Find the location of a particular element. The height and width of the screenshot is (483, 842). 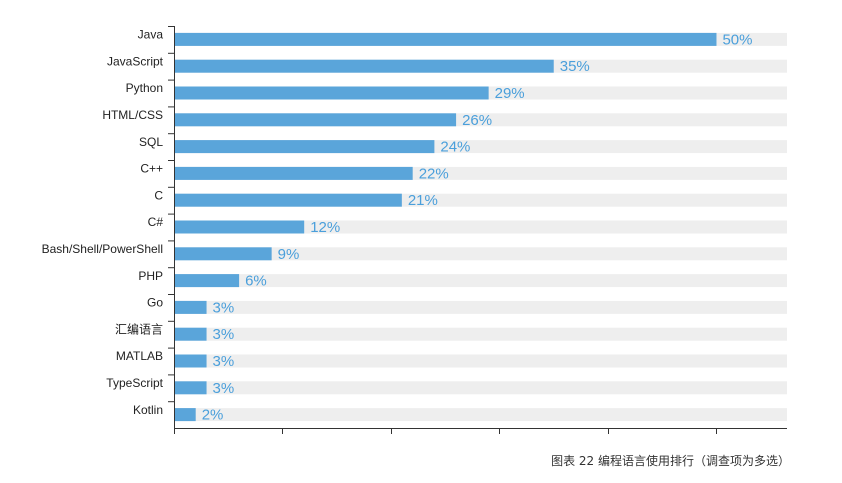

category-label: C# is located at coordinates (156, 222).